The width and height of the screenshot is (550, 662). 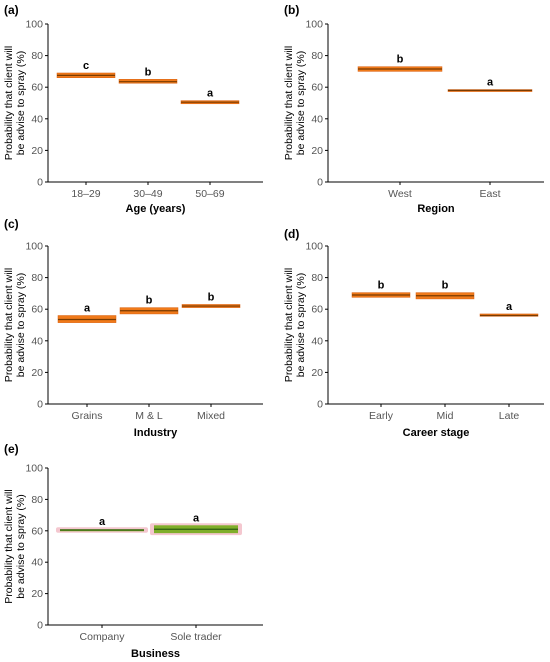 I want to click on x-tick-label: Mixed, so click(x=211, y=416).